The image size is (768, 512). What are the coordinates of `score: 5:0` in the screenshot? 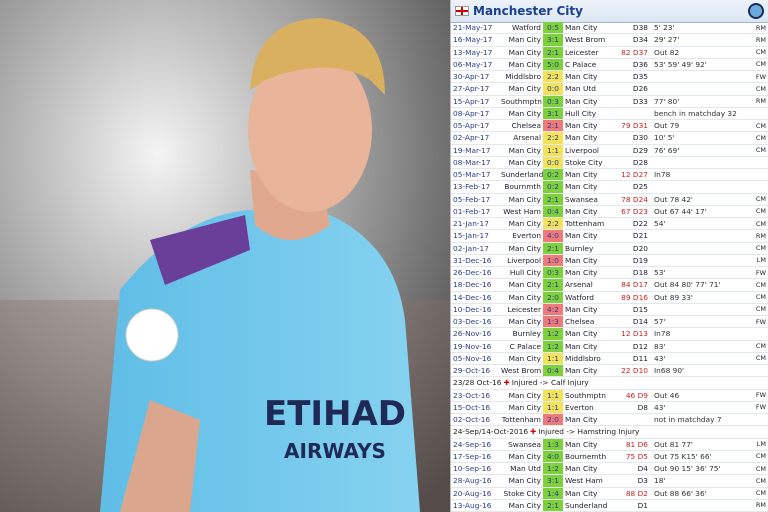 It's located at (553, 64).